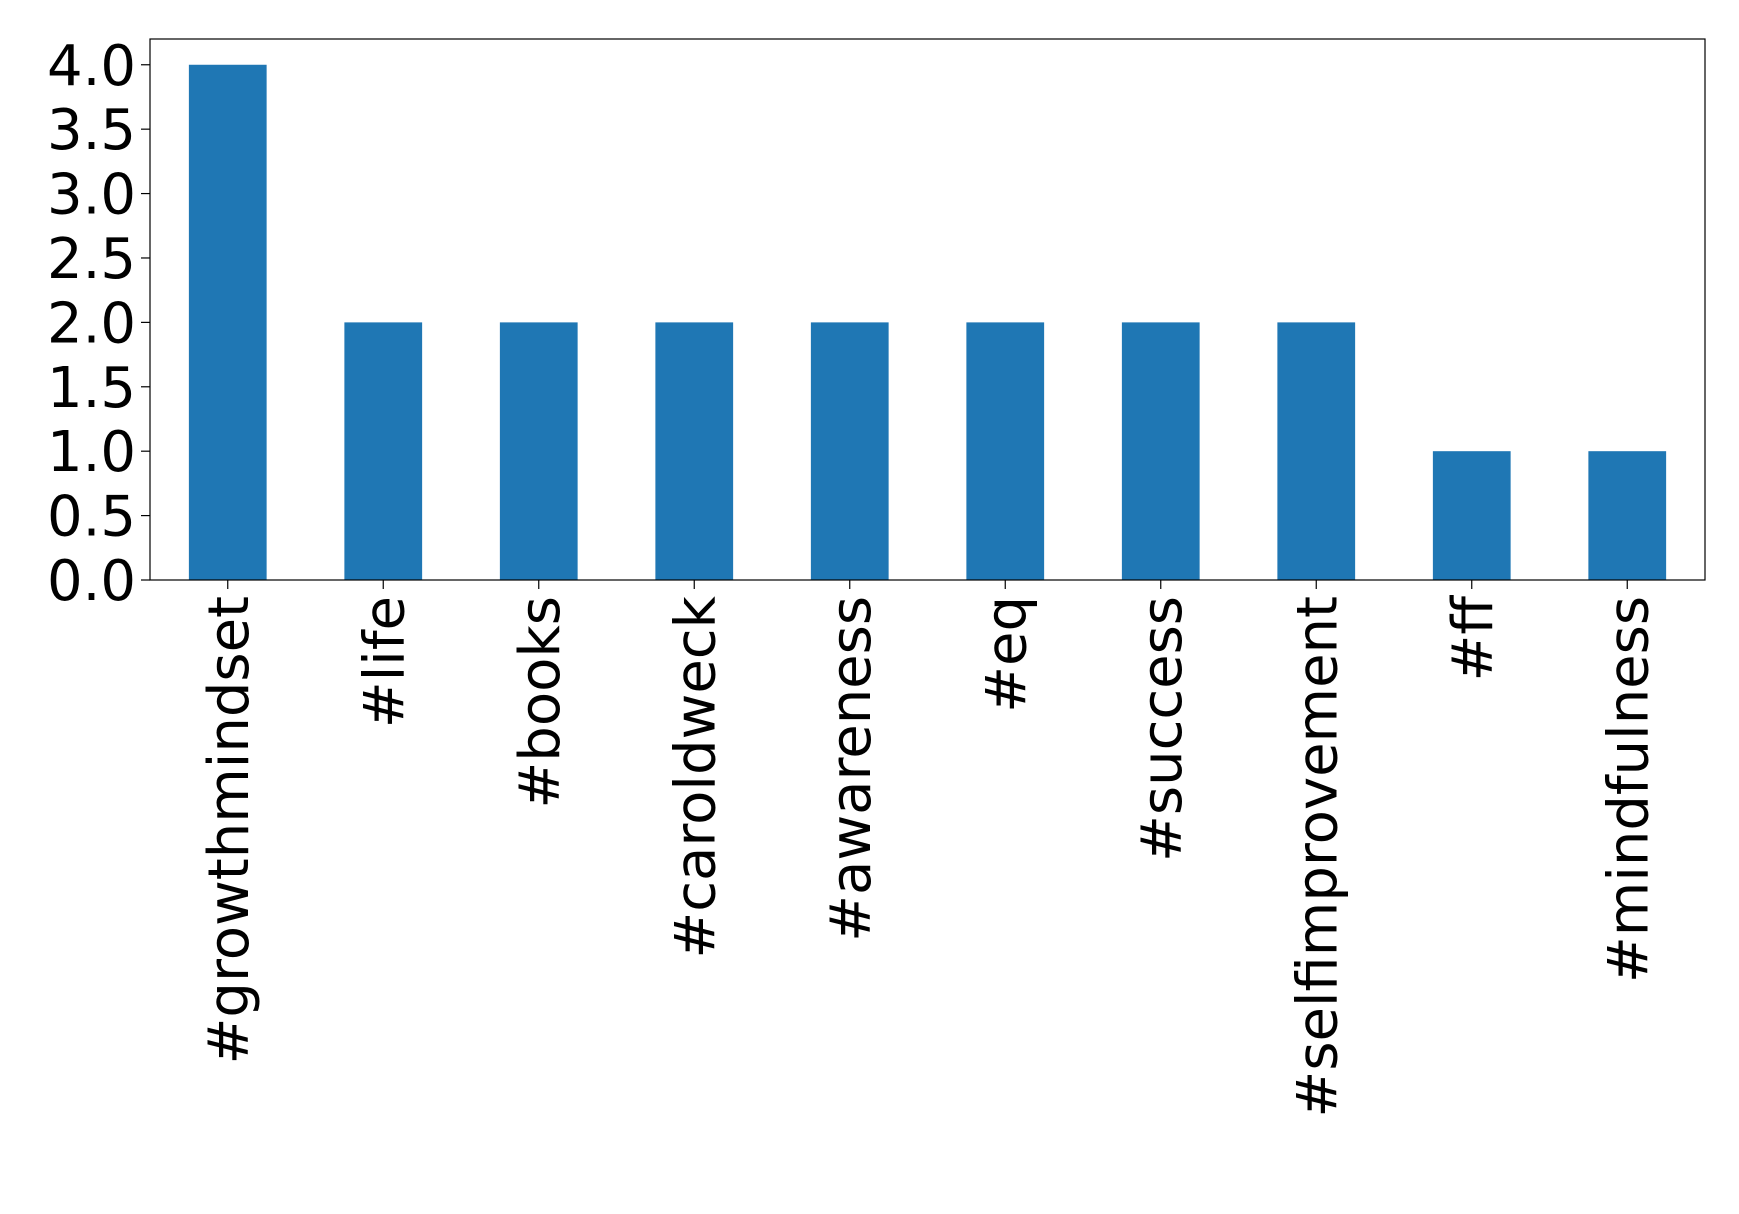 The width and height of the screenshot is (1739, 1214). What do you see at coordinates (1317, 857) in the screenshot?
I see `x-tick-label-7: #selfimprovement` at bounding box center [1317, 857].